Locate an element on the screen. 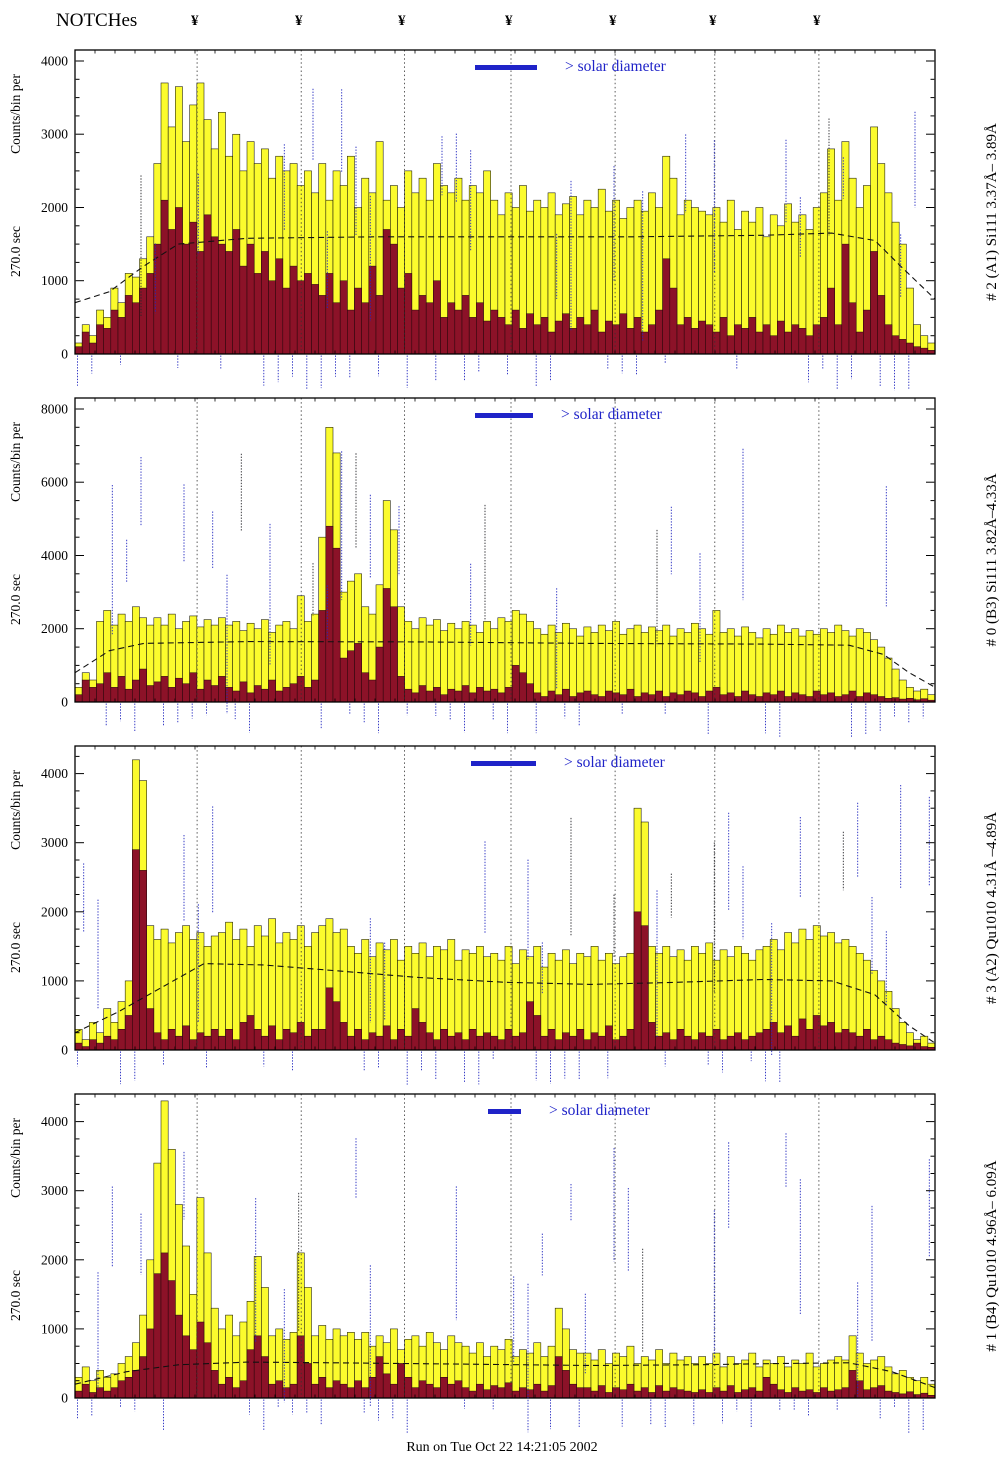 Image resolution: width=1004 pixels, height=1480 pixels. panel-3-title: # 1 (B4) Qu1010 4.96Å– 6.09Å is located at coordinates (992, 1256).